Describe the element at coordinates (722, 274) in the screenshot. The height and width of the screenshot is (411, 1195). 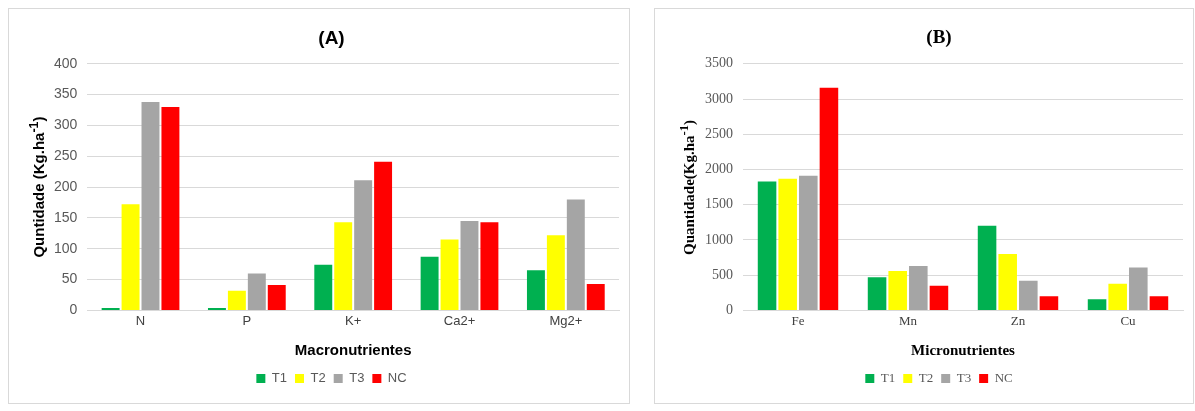
I see `y-tick-label: 500` at that location.